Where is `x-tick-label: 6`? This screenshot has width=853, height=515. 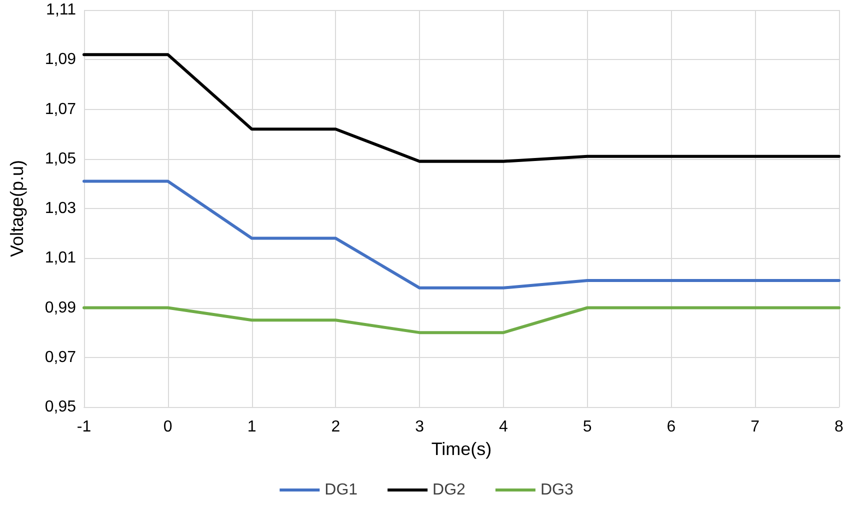 x-tick-label: 6 is located at coordinates (671, 427).